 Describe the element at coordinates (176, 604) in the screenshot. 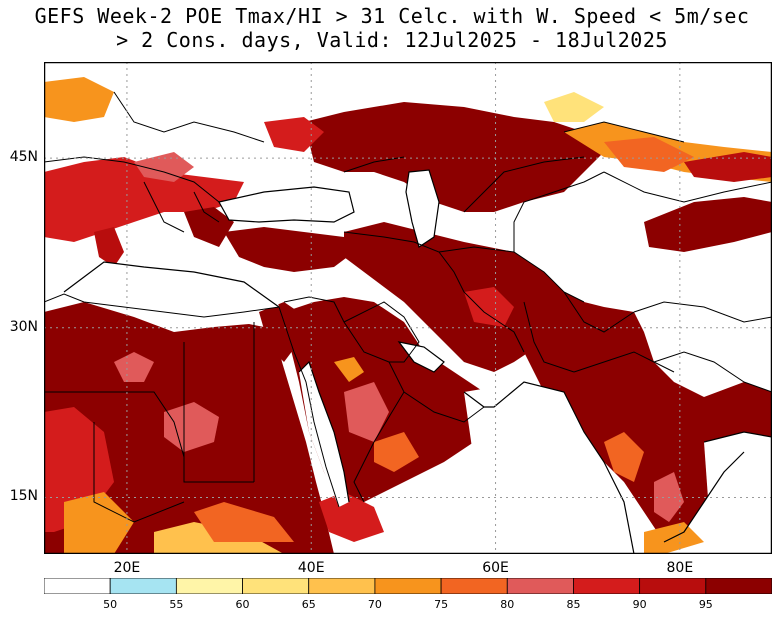

I see `colorbar-level-label: 55` at that location.